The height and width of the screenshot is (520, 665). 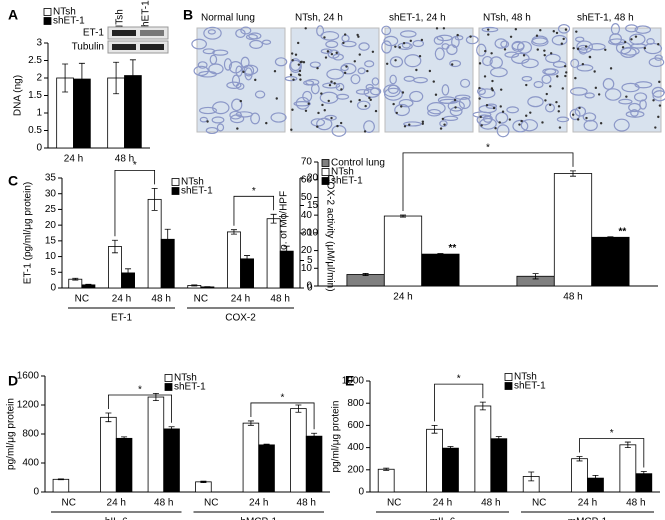 What do you see at coordinates (355, 447) in the screenshot?
I see `y-tick-label: 400` at bounding box center [355, 447].